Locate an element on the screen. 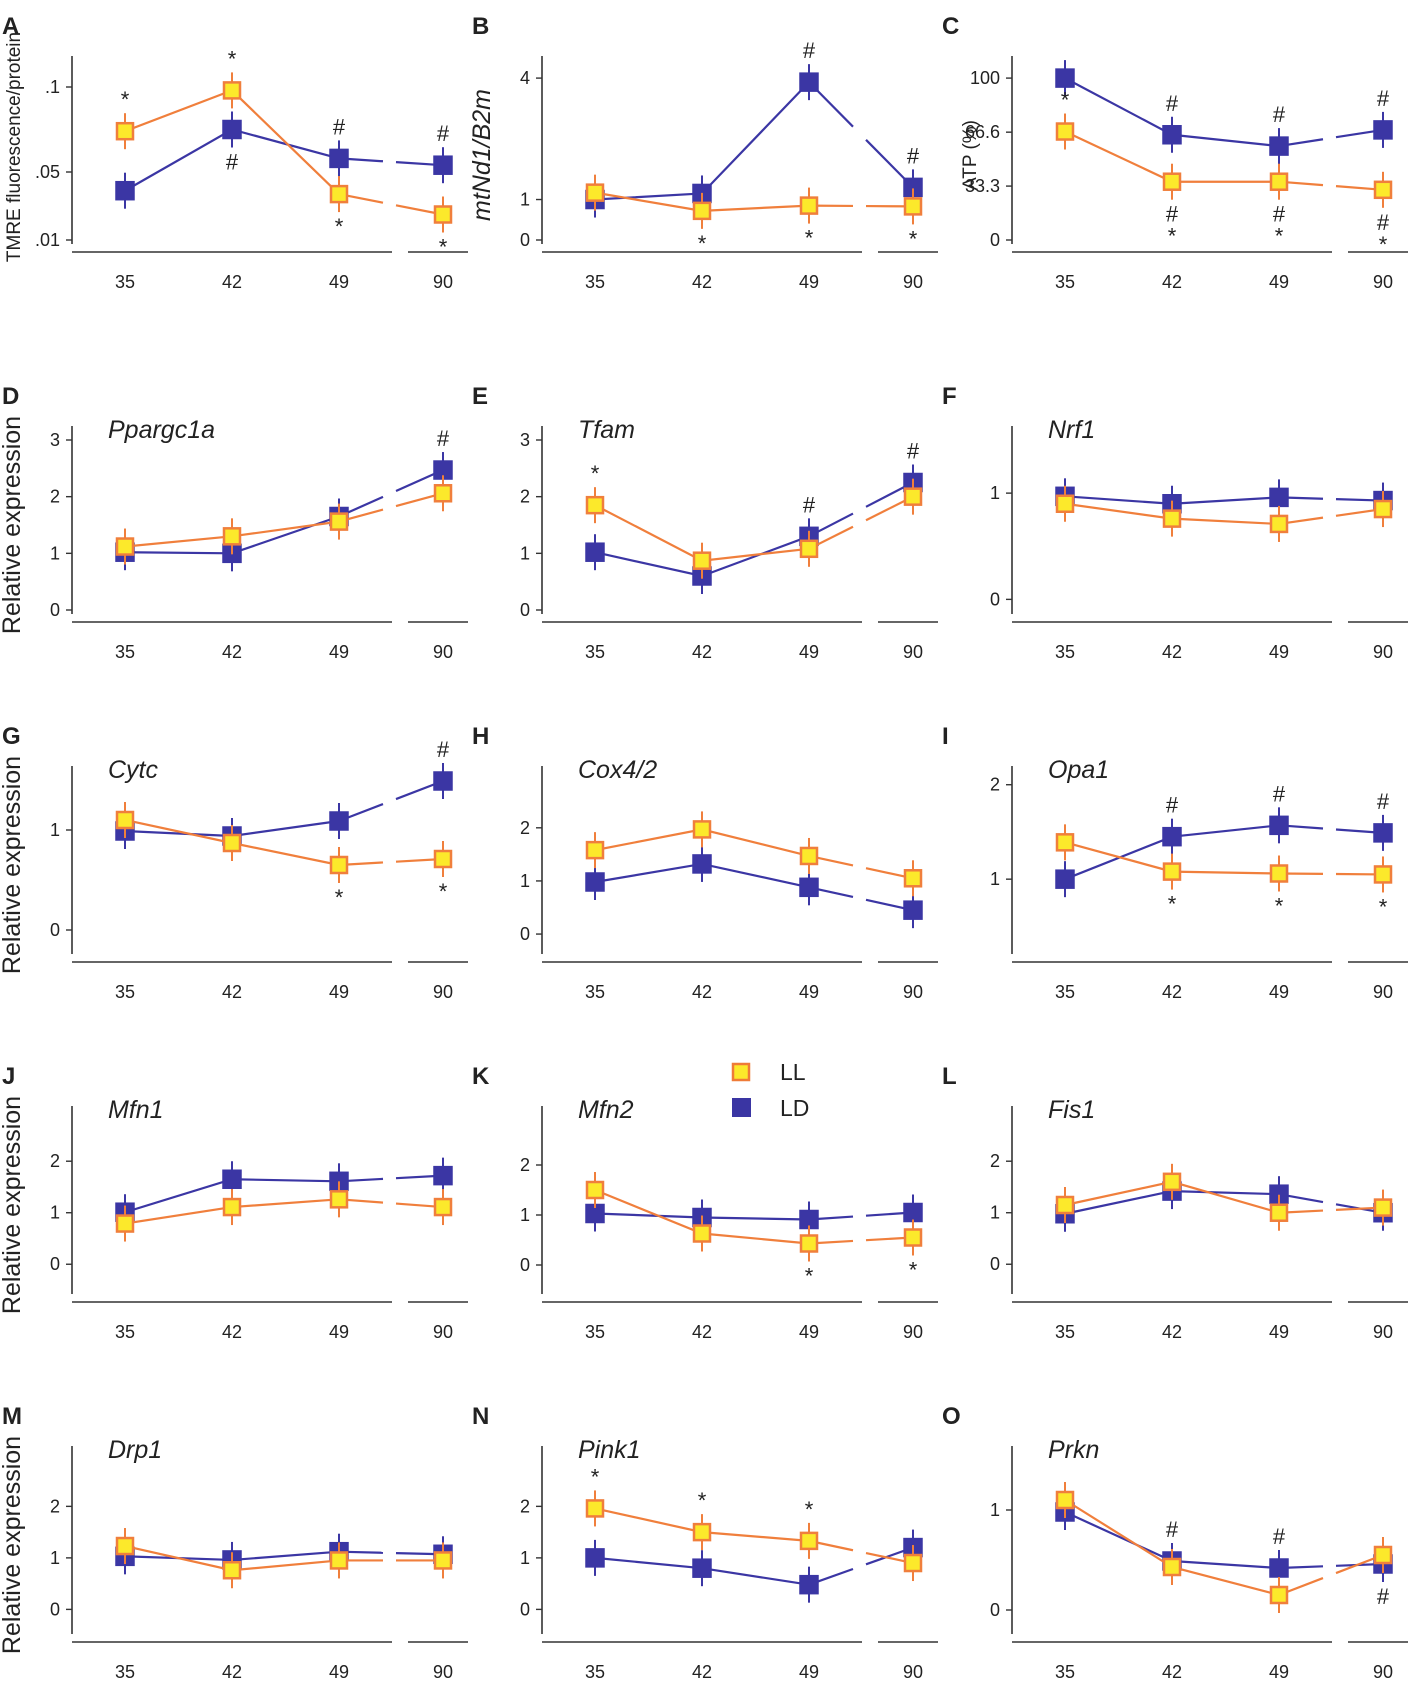 Image resolution: width=1410 pixels, height=1692 pixels. annotation-ld-42: # is located at coordinates (232, 162).